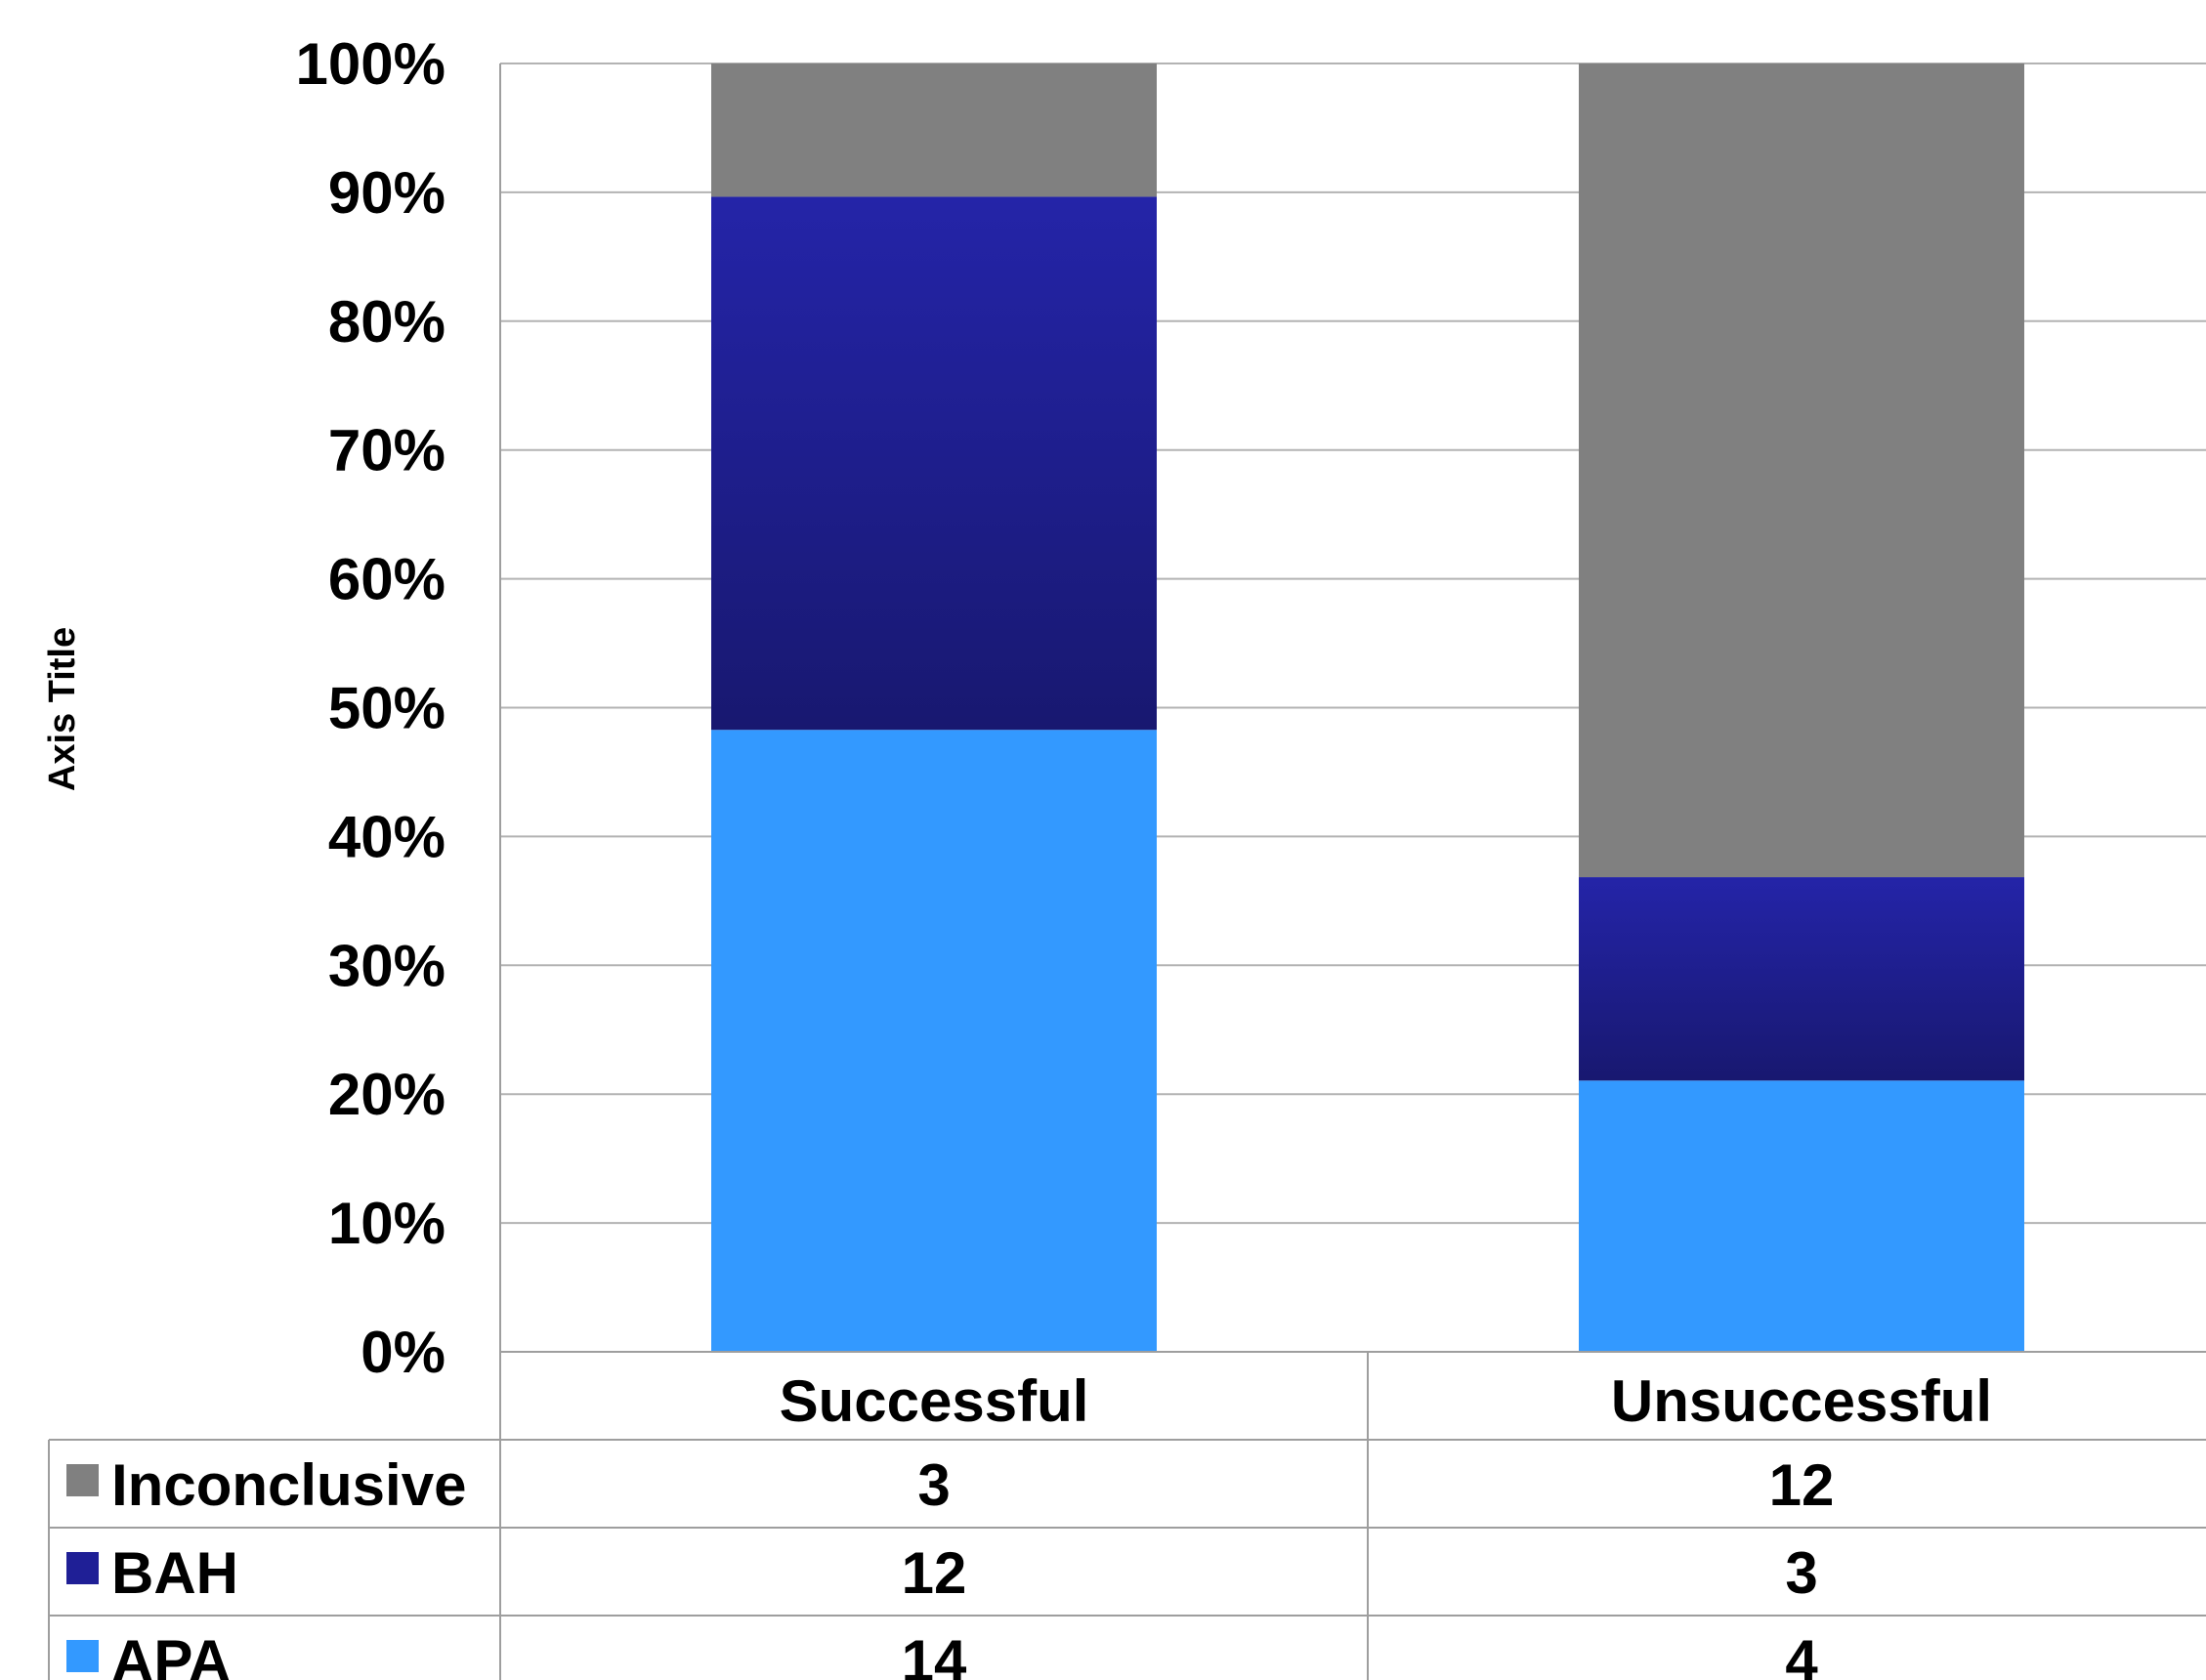 The width and height of the screenshot is (2206, 1680). Describe the element at coordinates (386, 450) in the screenshot. I see `y-tick-label: 70%` at that location.